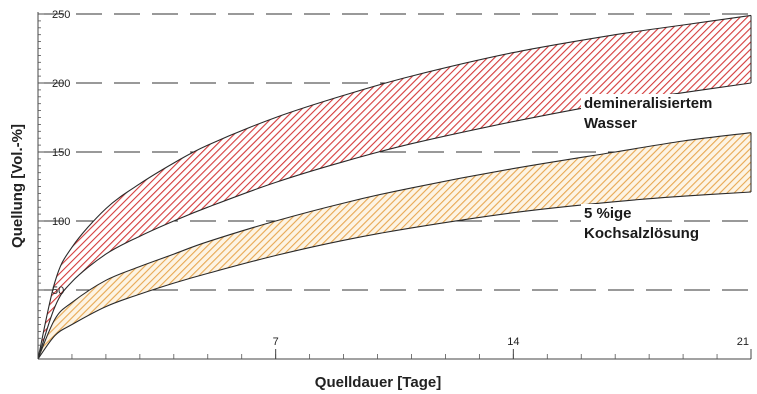 The width and height of the screenshot is (757, 394). Describe the element at coordinates (61, 153) in the screenshot. I see `y-tick-label: 150` at that location.